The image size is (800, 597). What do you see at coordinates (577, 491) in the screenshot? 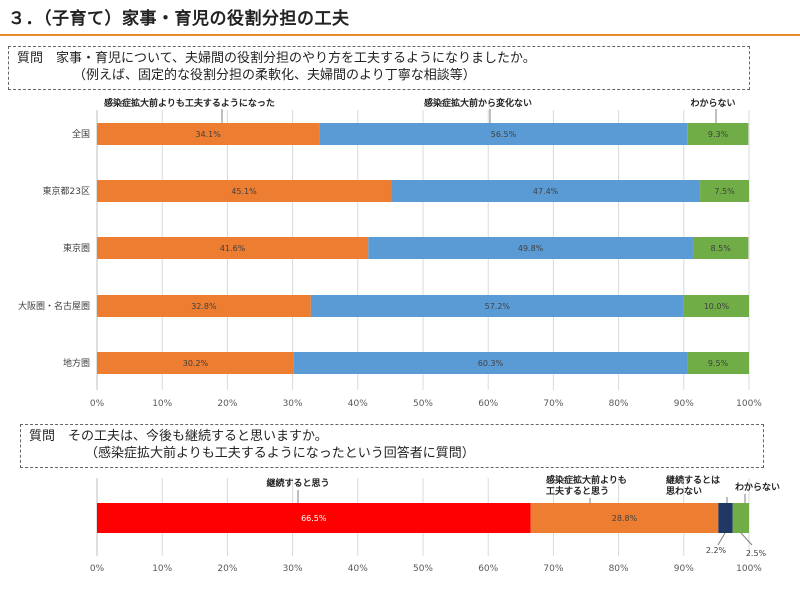
I see `chart2-series-label: 工夫すると思う` at bounding box center [577, 491].